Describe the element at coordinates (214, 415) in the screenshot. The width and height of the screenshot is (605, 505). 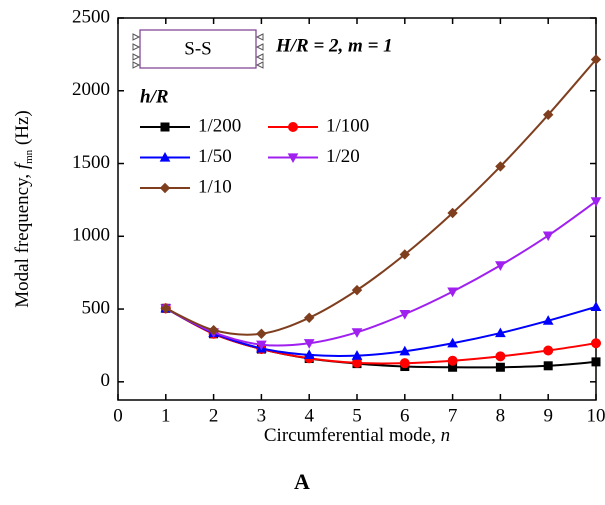
I see `x-tick-label: 2` at that location.